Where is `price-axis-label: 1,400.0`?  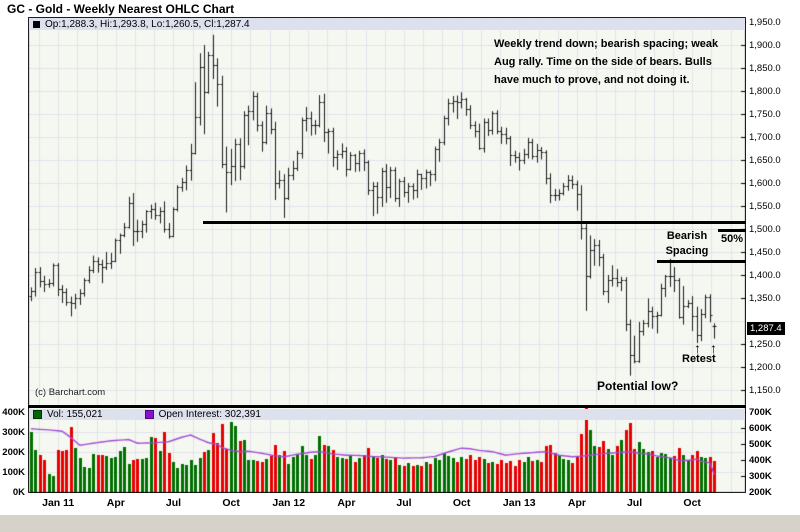
price-axis-label: 1,400.0 is located at coordinates (765, 275).